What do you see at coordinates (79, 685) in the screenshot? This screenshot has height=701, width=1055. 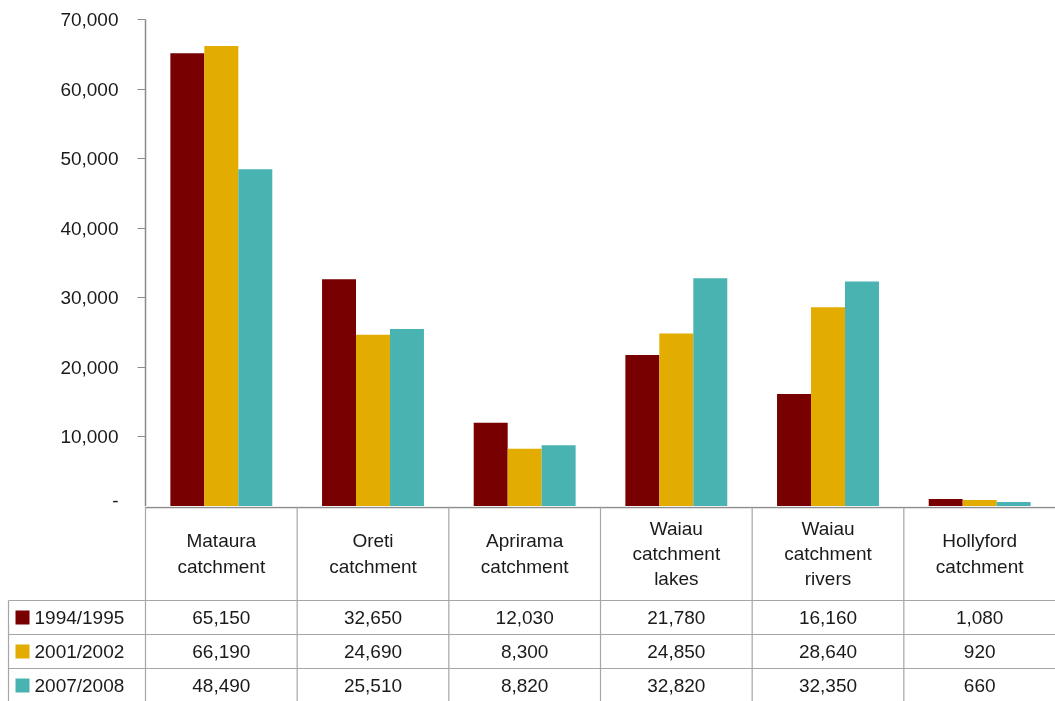 I see `legend-label: 2007/2008` at bounding box center [79, 685].